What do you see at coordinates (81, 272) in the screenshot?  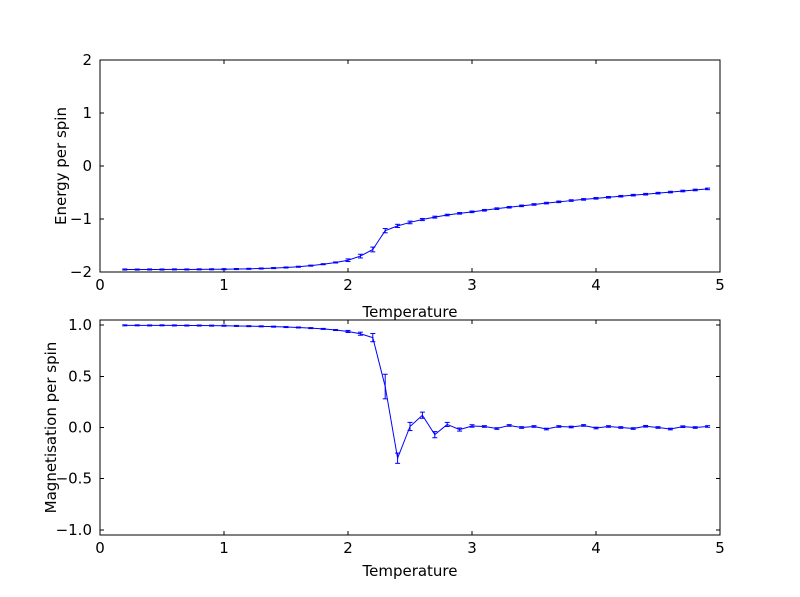 I see `y-tick-label: −2` at bounding box center [81, 272].